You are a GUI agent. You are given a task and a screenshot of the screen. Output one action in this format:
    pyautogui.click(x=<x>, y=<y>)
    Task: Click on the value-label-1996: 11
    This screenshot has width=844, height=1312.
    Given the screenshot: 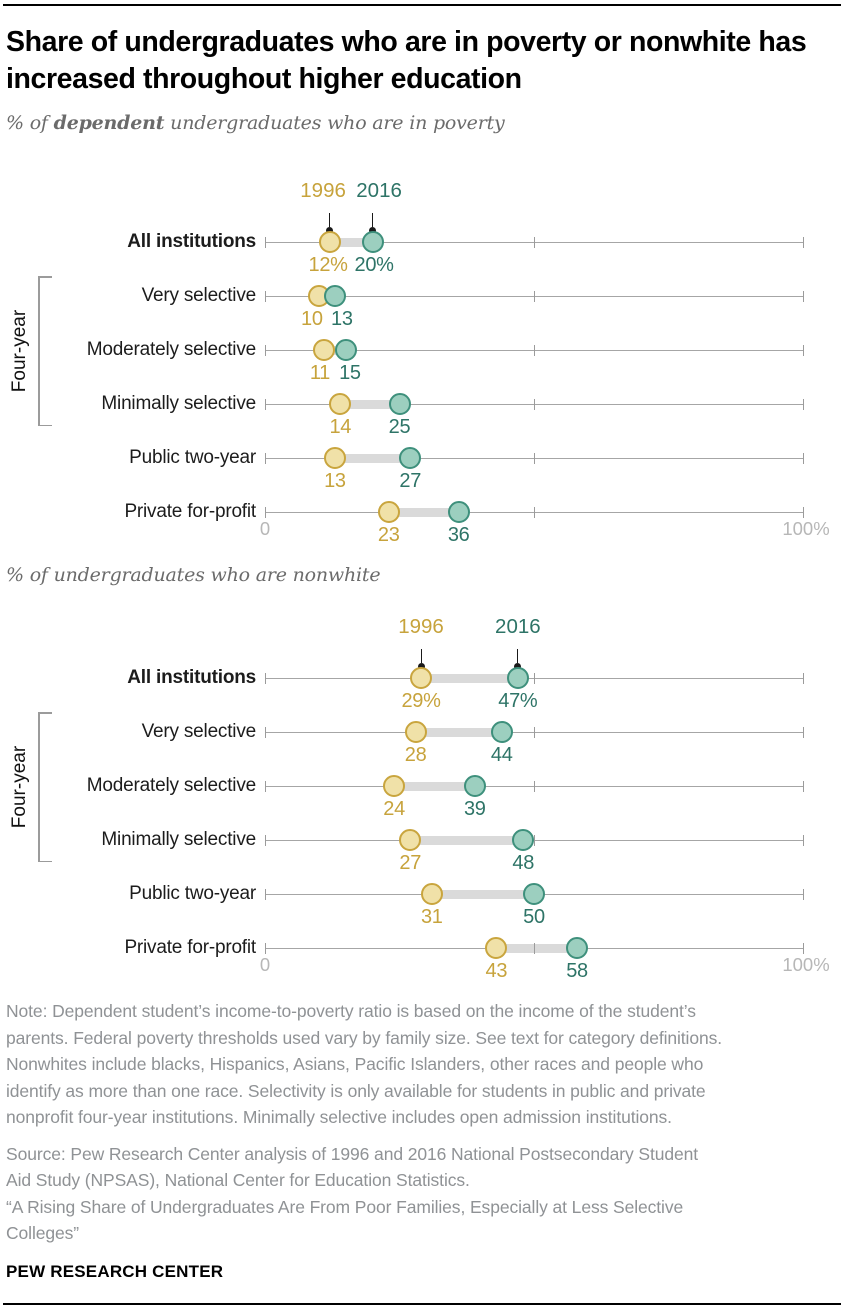 What is the action you would take?
    pyautogui.click(x=320, y=373)
    